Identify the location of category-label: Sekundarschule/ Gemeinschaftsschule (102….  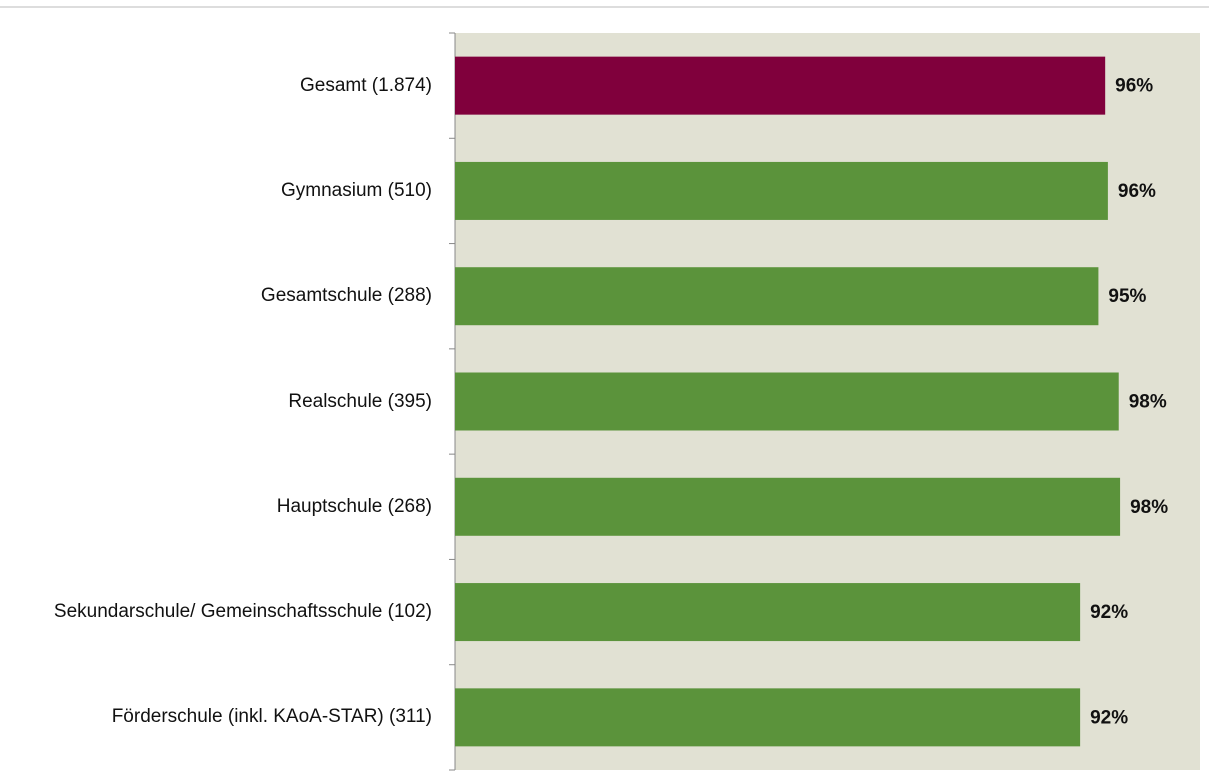
(242, 612).